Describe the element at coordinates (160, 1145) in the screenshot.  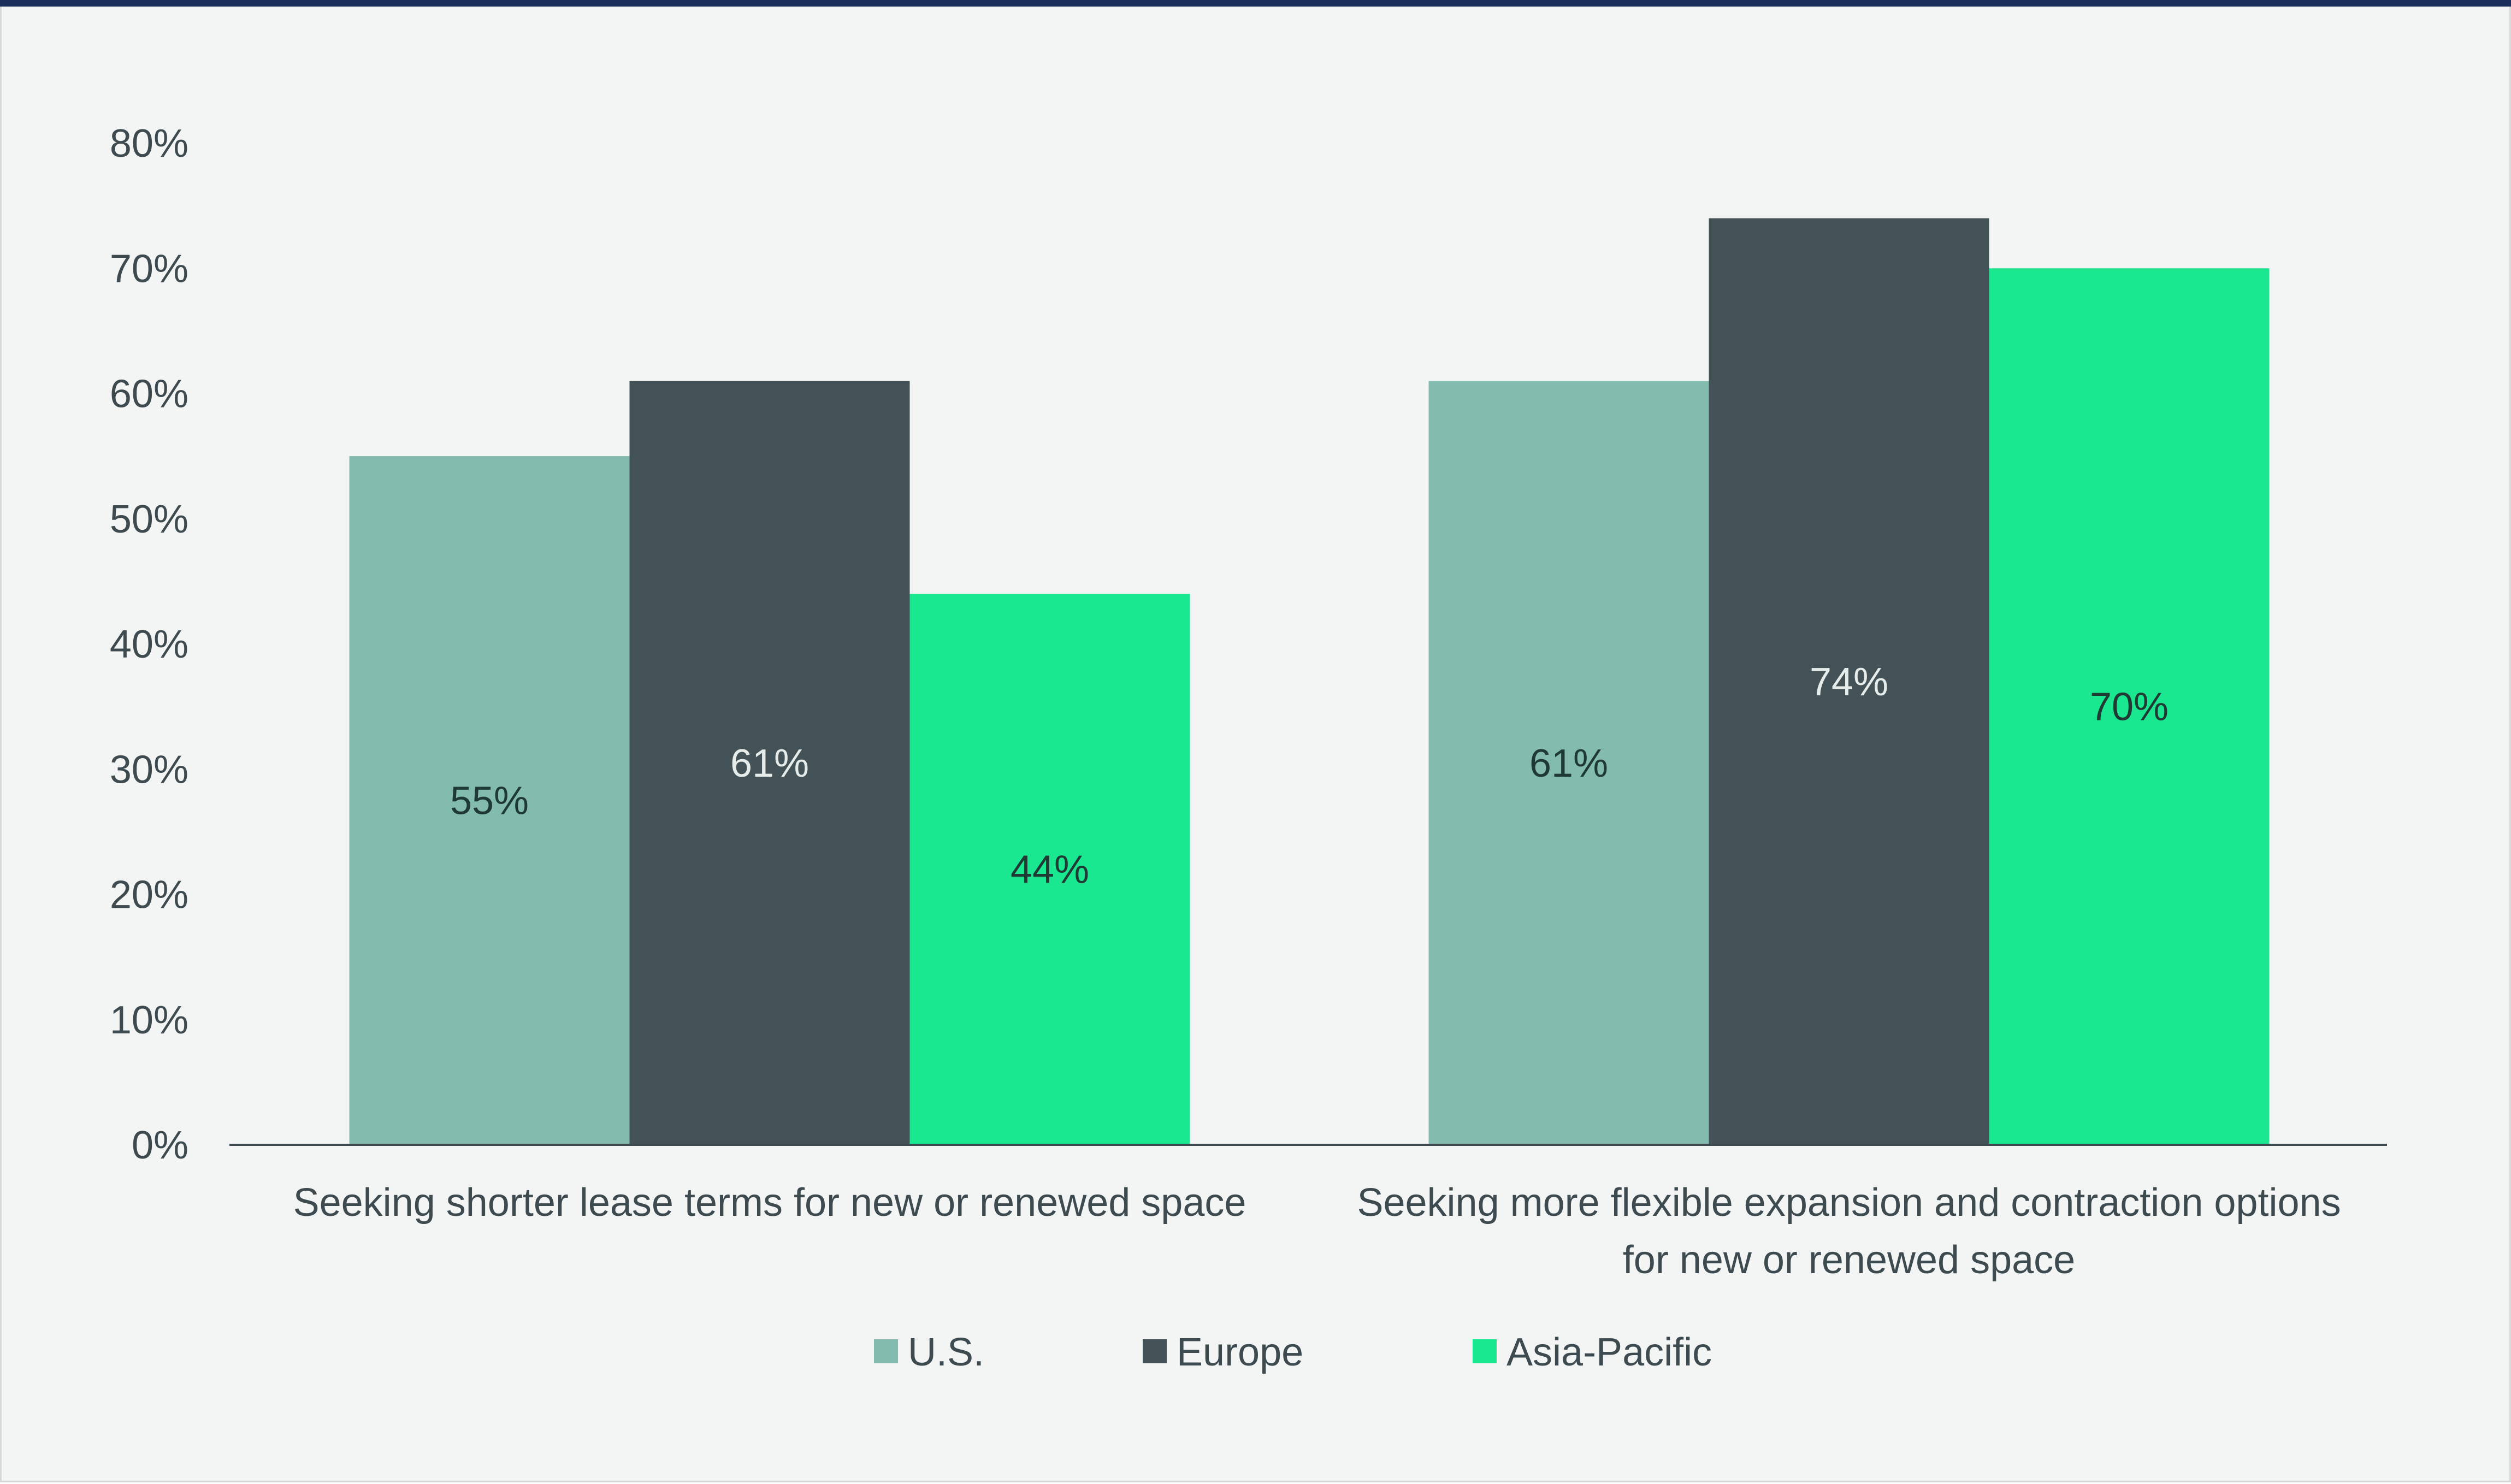
I see `y-tick-label: 0%` at that location.